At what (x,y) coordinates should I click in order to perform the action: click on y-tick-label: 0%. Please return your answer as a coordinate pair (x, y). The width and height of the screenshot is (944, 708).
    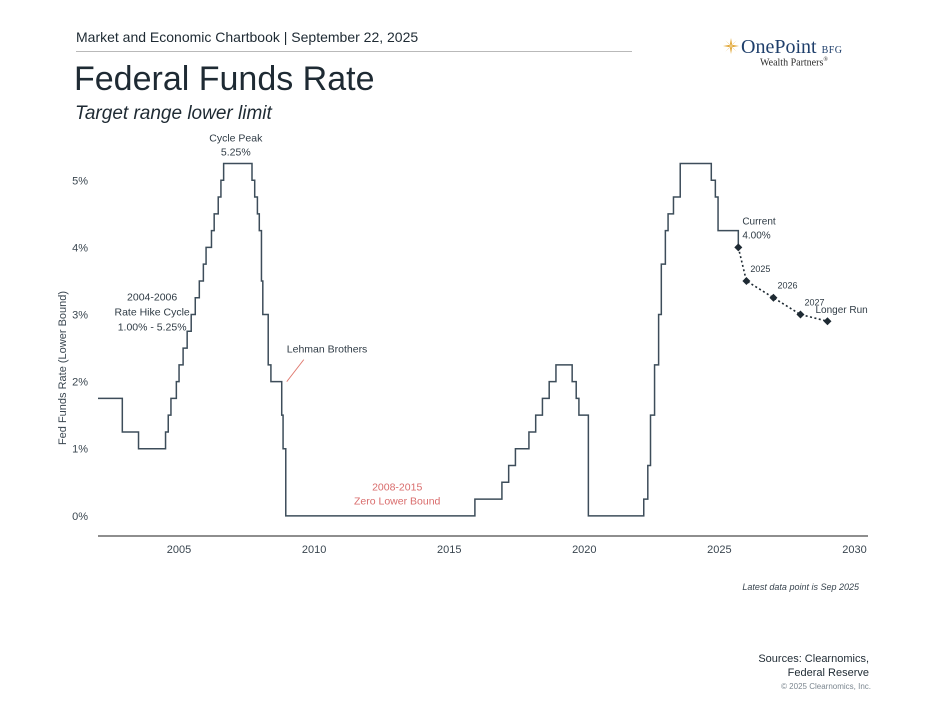
    Looking at the image, I should click on (80, 517).